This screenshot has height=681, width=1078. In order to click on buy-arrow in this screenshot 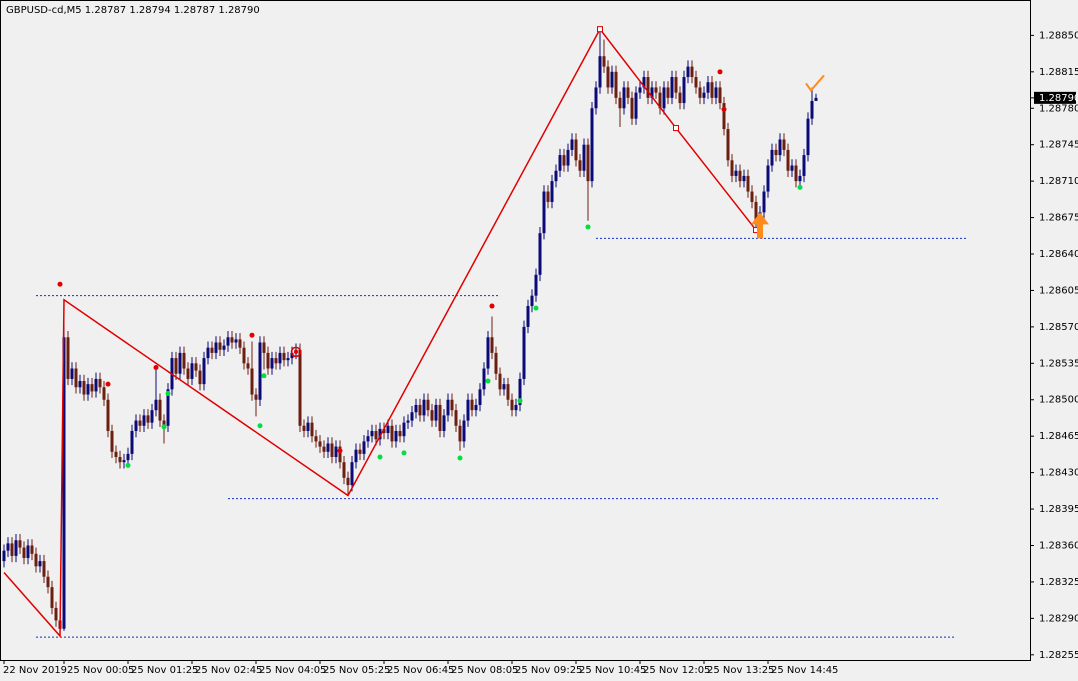, I will do `click(760, 225)`.